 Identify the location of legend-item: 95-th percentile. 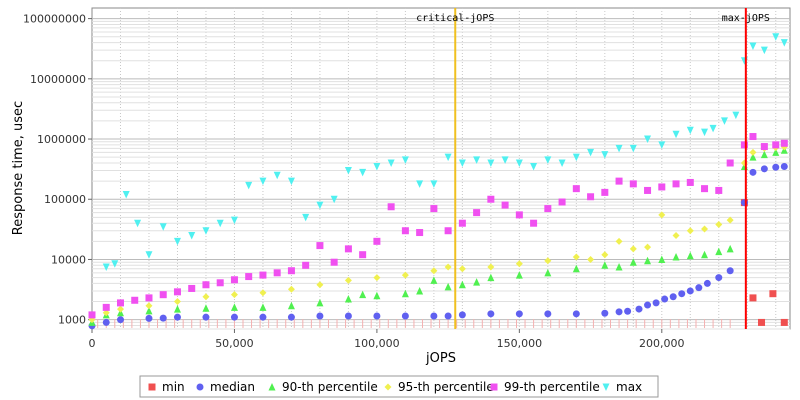
(439, 387).